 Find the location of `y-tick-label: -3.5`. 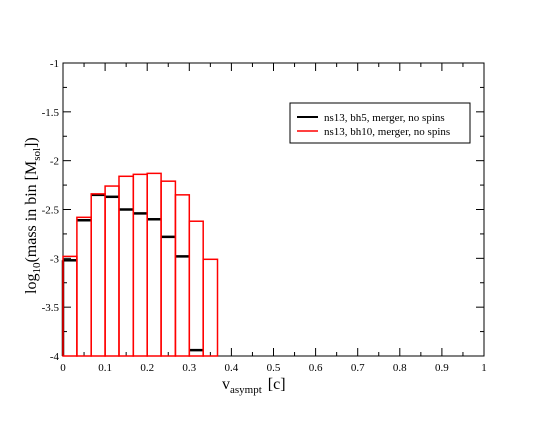

y-tick-label: -3.5 is located at coordinates (51, 308).